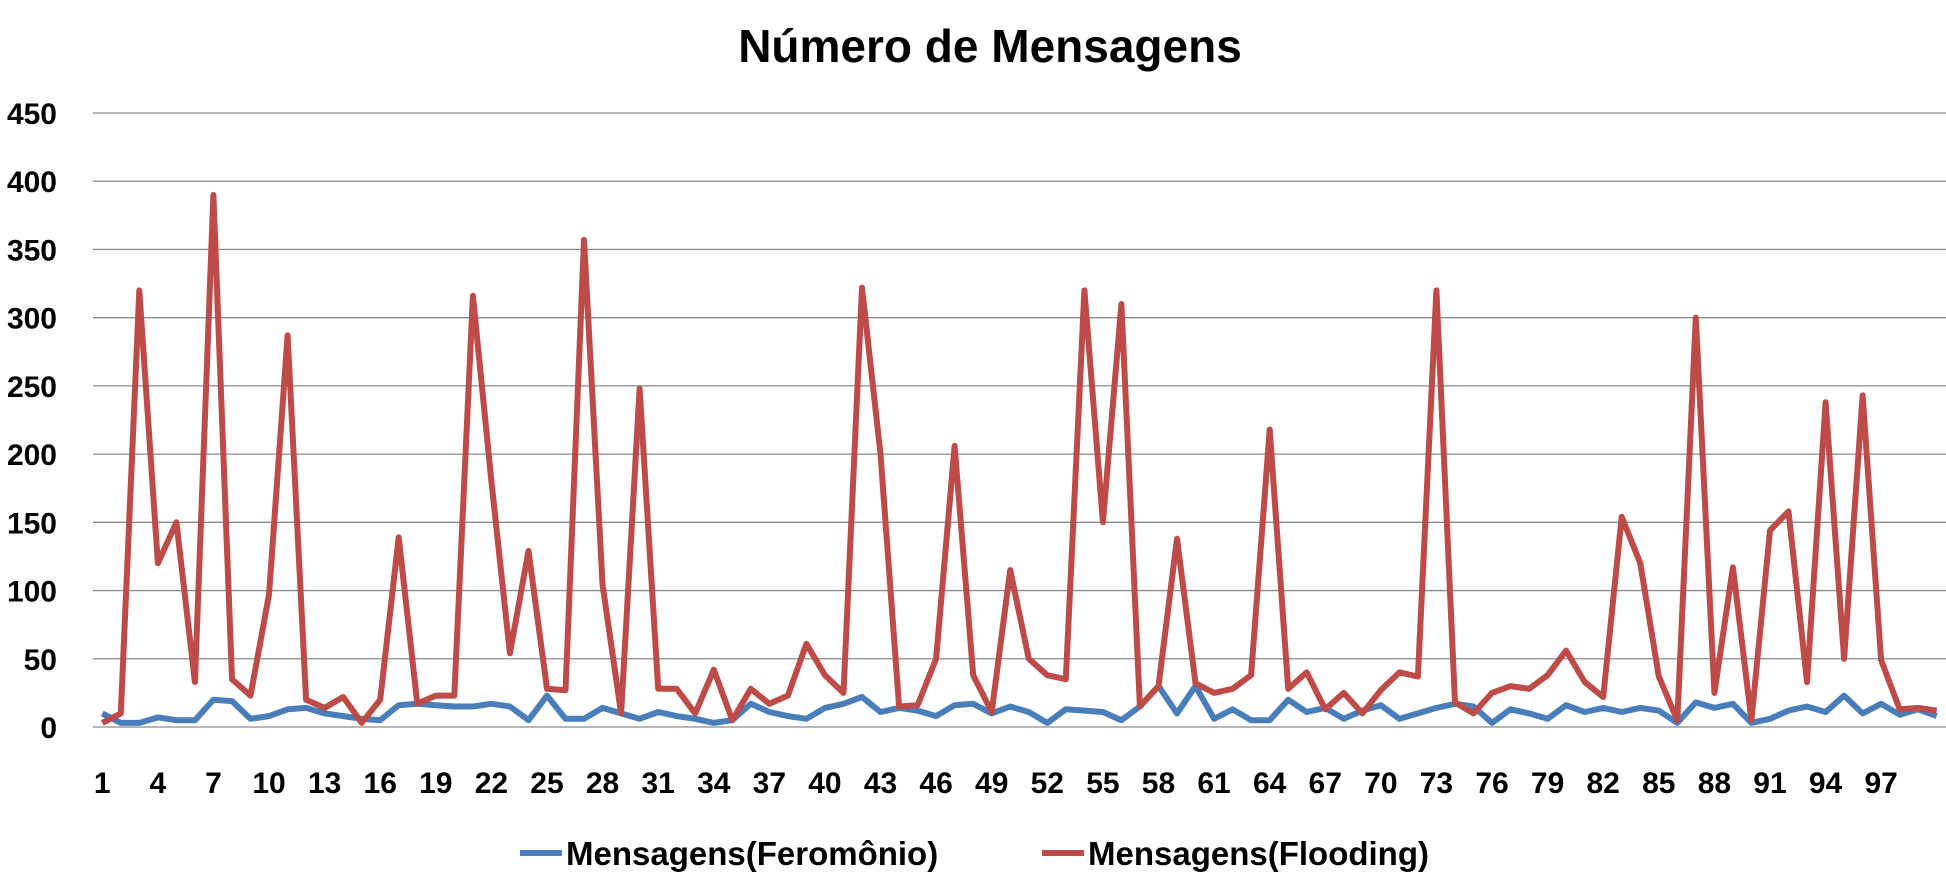  Describe the element at coordinates (991, 783) in the screenshot. I see `x-tick-label: 49` at that location.